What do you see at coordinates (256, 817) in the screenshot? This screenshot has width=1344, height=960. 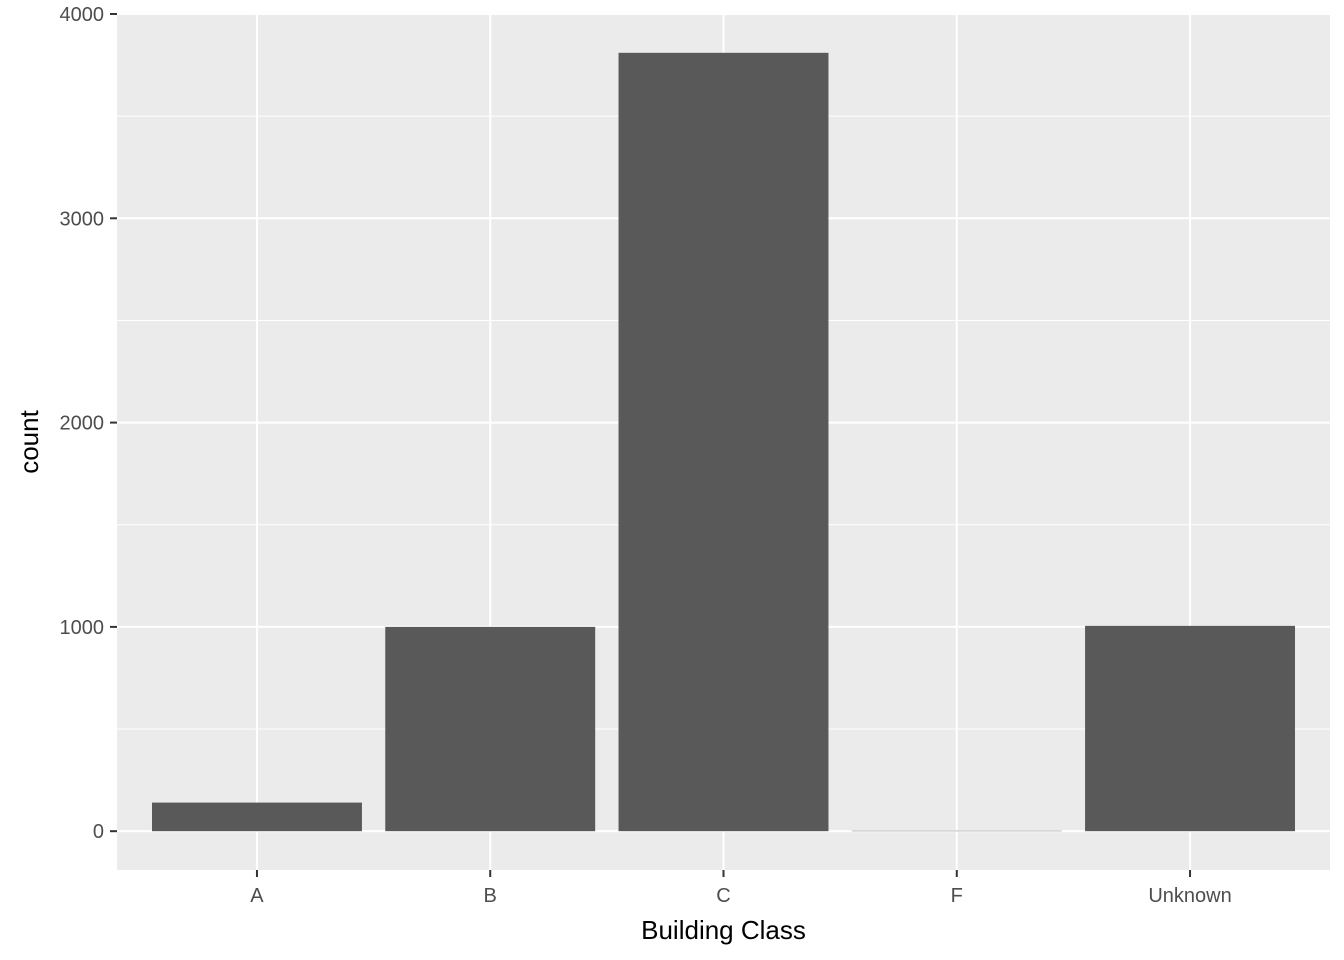 I see `bar-a` at bounding box center [256, 817].